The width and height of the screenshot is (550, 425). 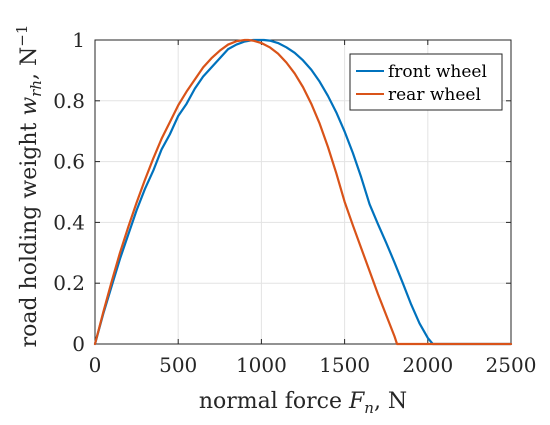 I want to click on legend: front wheel rear wheel, so click(x=426, y=82).